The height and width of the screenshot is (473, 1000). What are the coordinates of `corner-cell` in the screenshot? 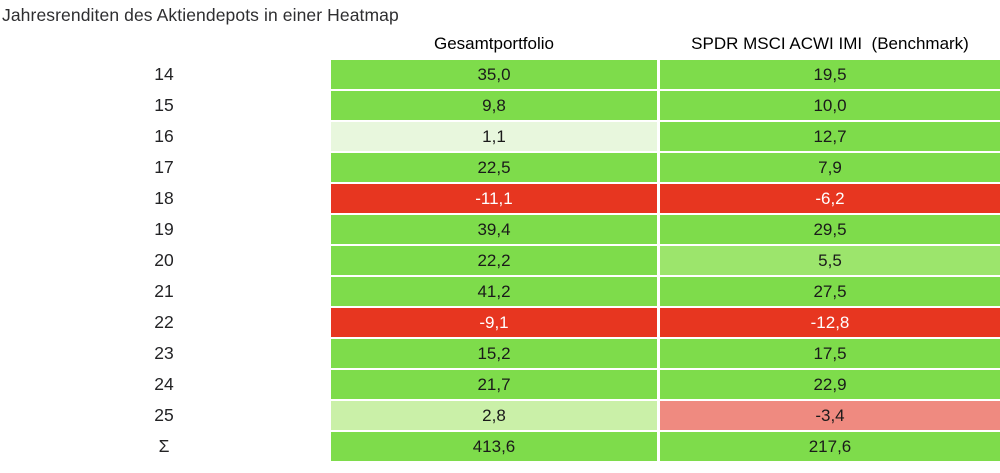 It's located at (164, 44).